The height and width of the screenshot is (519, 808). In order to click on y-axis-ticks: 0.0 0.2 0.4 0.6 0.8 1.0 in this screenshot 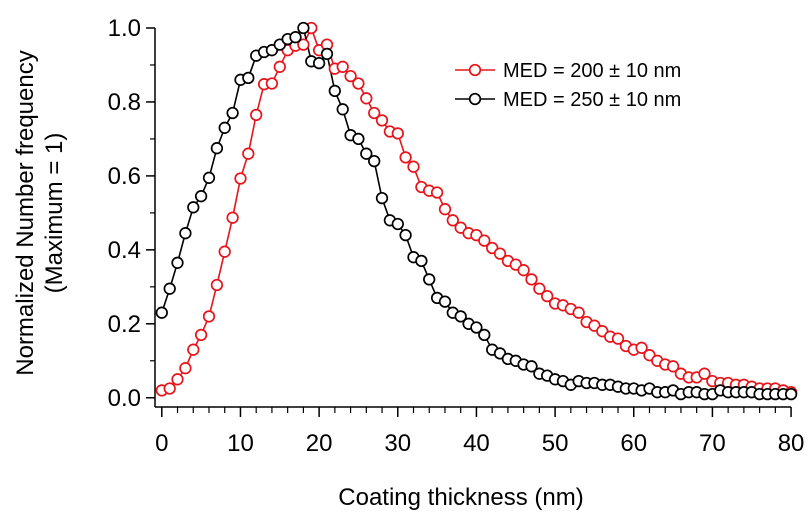, I will do `click(131, 213)`.